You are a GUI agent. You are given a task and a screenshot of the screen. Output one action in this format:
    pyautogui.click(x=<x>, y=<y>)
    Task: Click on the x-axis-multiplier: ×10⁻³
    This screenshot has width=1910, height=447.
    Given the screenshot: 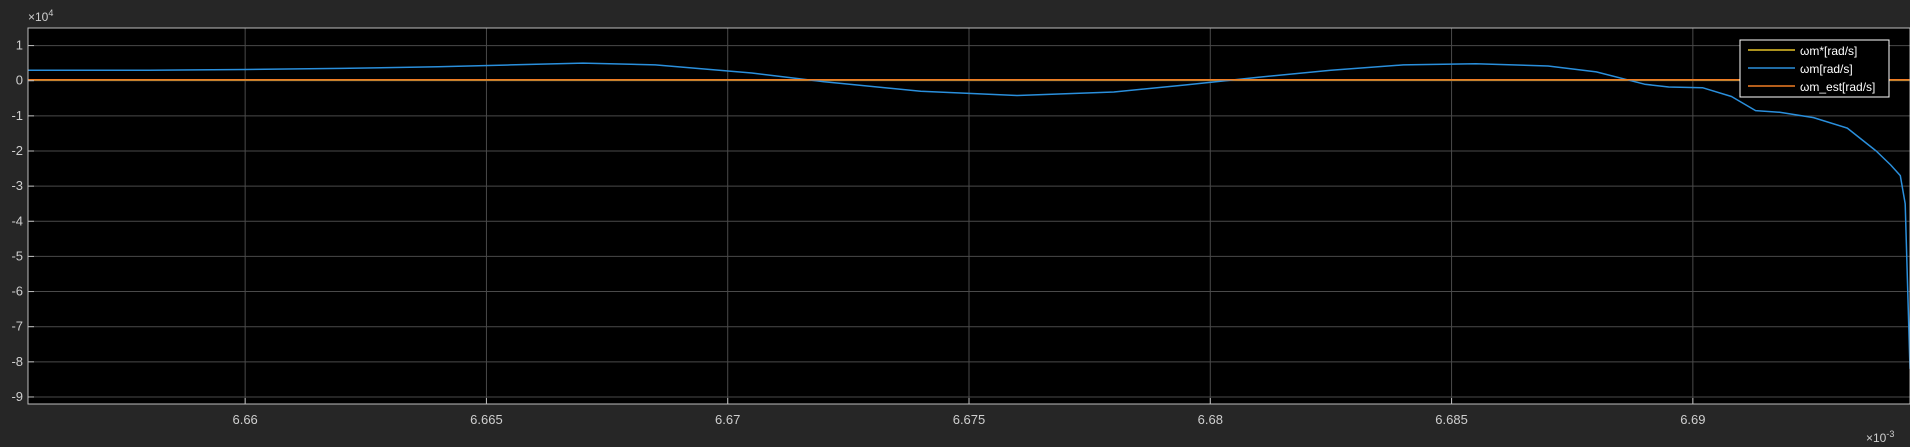 What is the action you would take?
    pyautogui.click(x=1880, y=437)
    